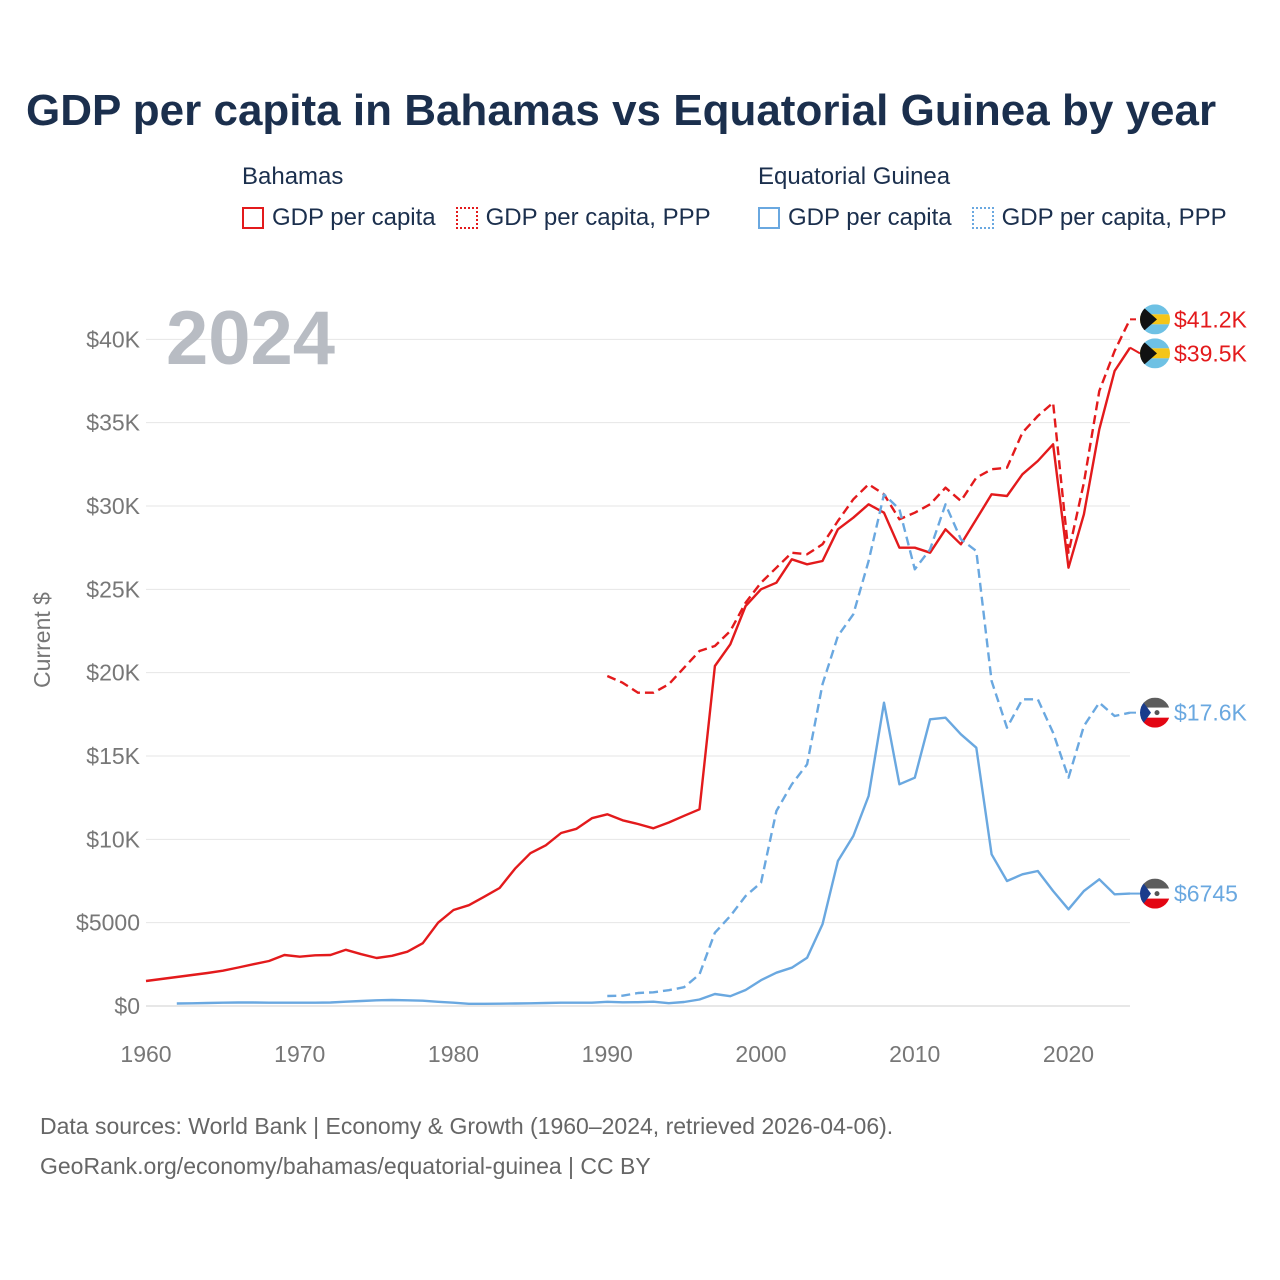  Describe the element at coordinates (453, 1054) in the screenshot. I see `x-tick-label: 1980` at that location.